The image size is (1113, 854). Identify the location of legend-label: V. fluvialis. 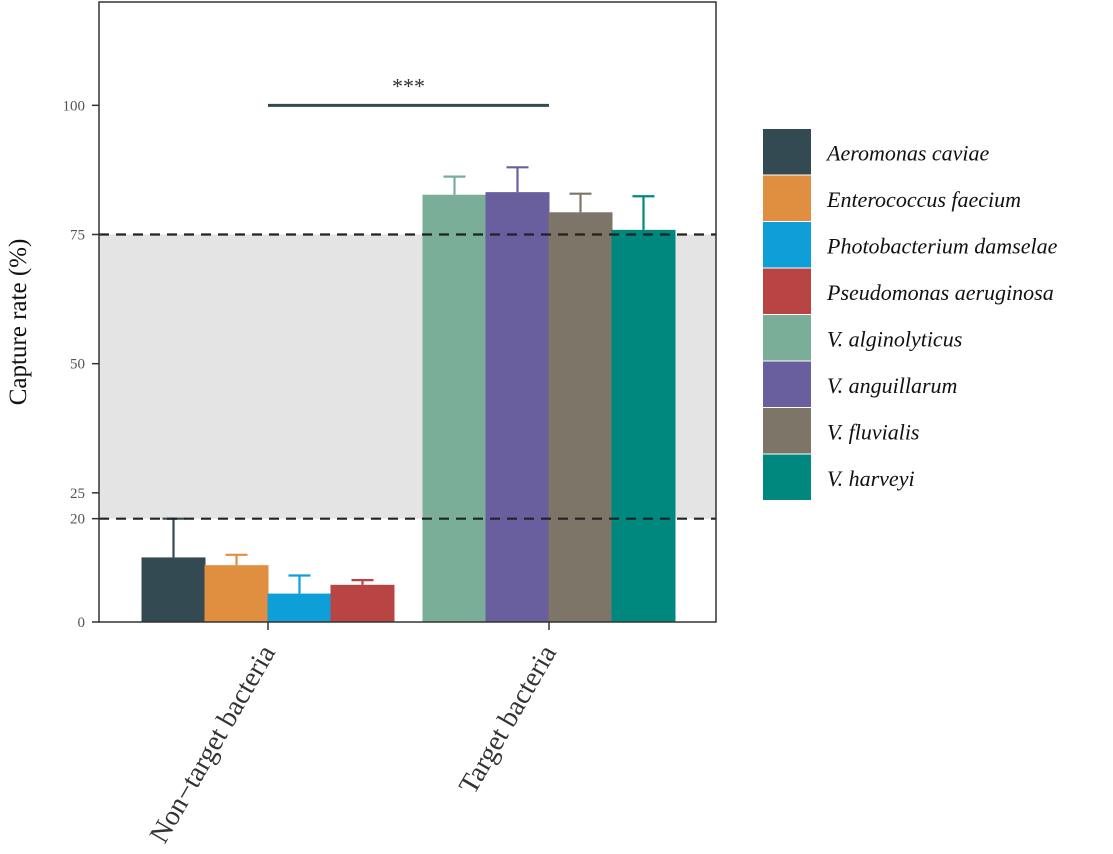
(873, 431).